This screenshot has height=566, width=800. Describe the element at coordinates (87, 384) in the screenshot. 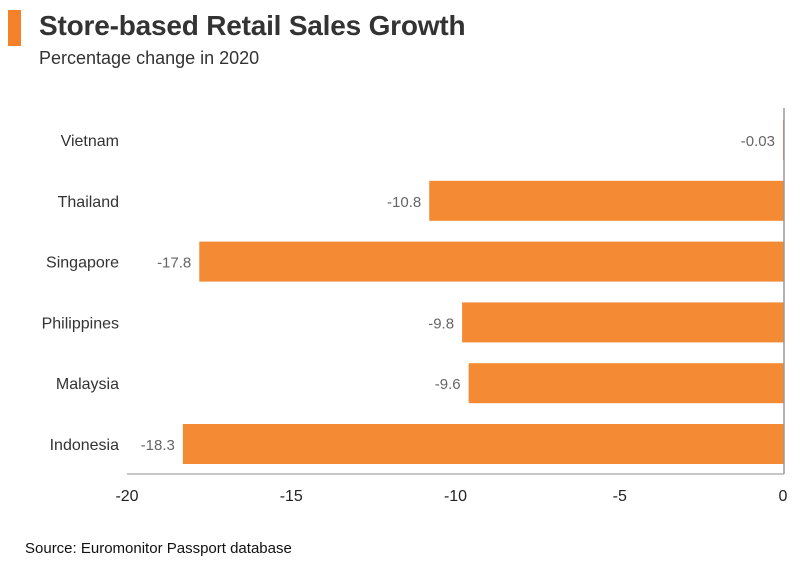

I see `category-label: Malaysia` at that location.